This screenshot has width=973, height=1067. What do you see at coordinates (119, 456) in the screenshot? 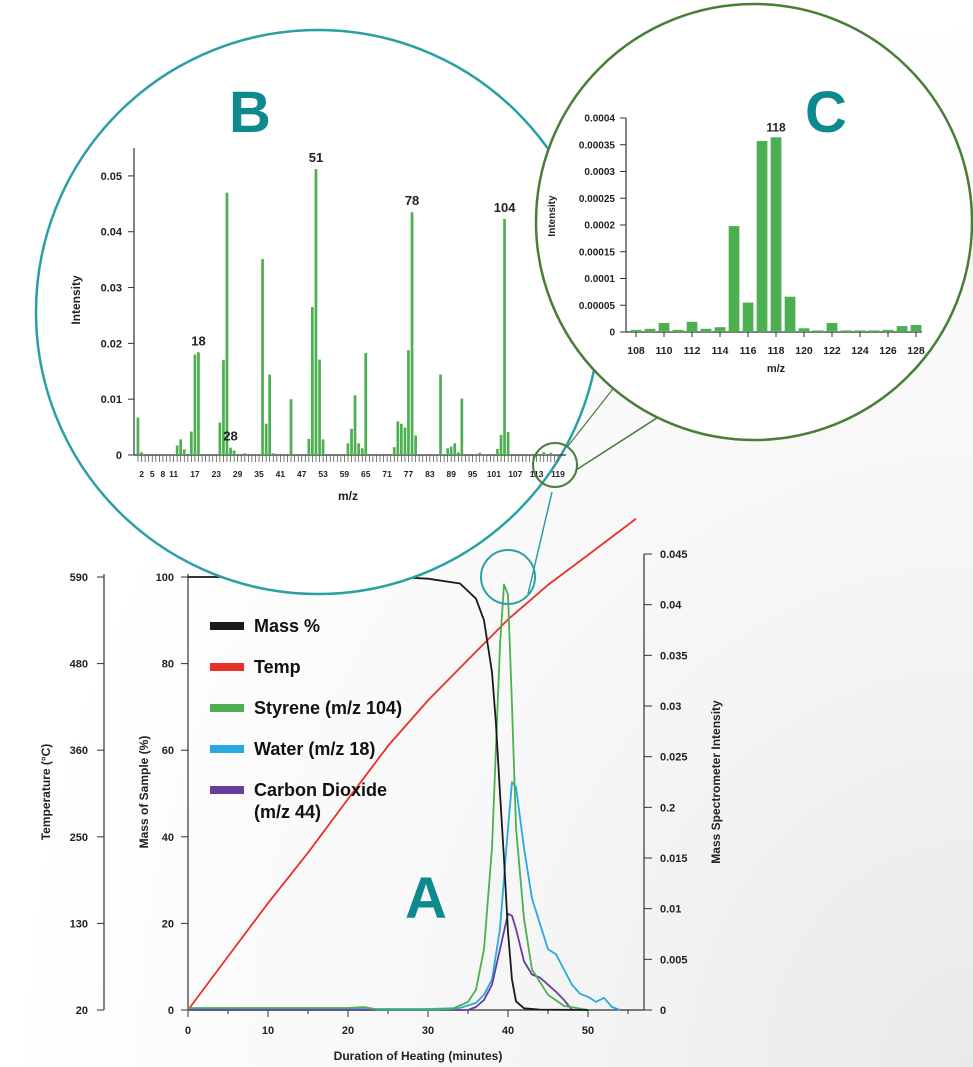
I see `b-y-tick-label: 0` at bounding box center [119, 456].